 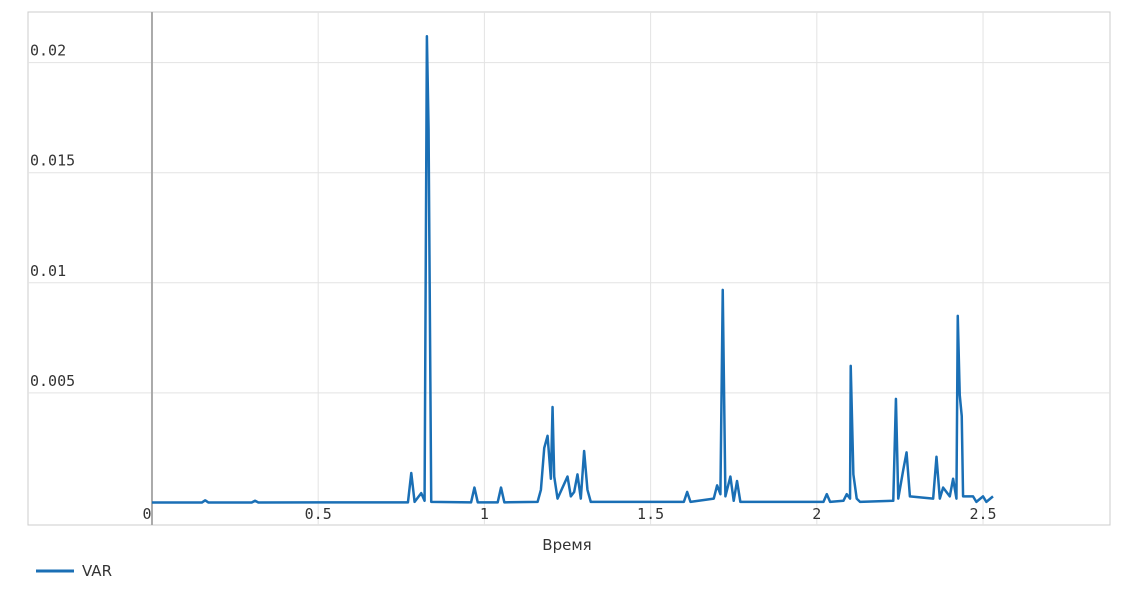 I want to click on x-tick-label: 0, so click(x=146, y=514).